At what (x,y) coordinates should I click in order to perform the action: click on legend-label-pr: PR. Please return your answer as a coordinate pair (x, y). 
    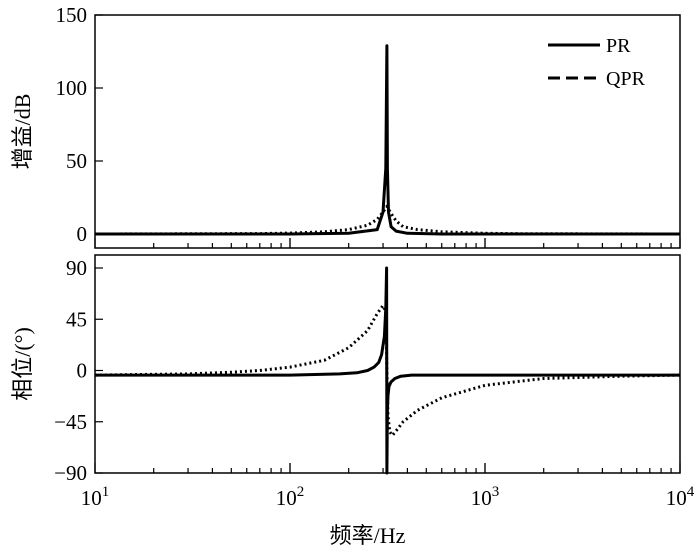
    Looking at the image, I should click on (618, 46).